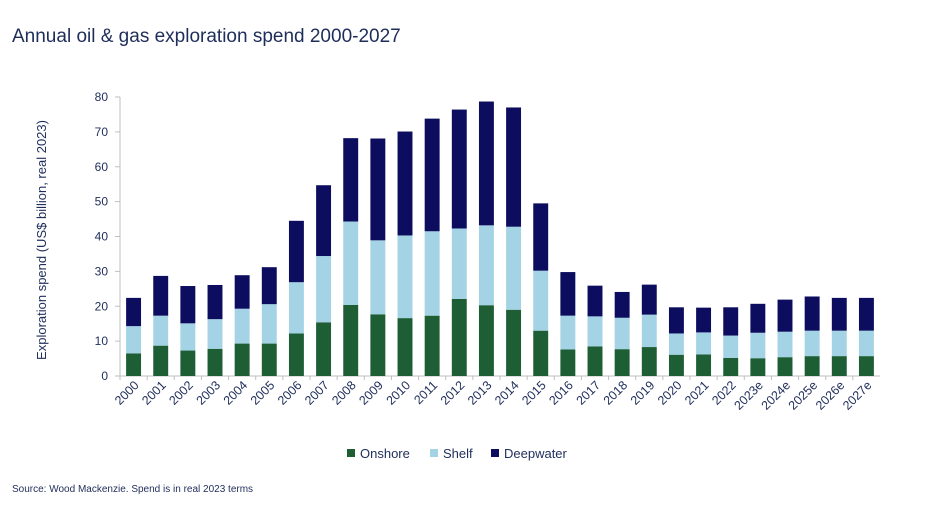 The image size is (934, 525). I want to click on bar-onshore-2015, so click(541, 353).